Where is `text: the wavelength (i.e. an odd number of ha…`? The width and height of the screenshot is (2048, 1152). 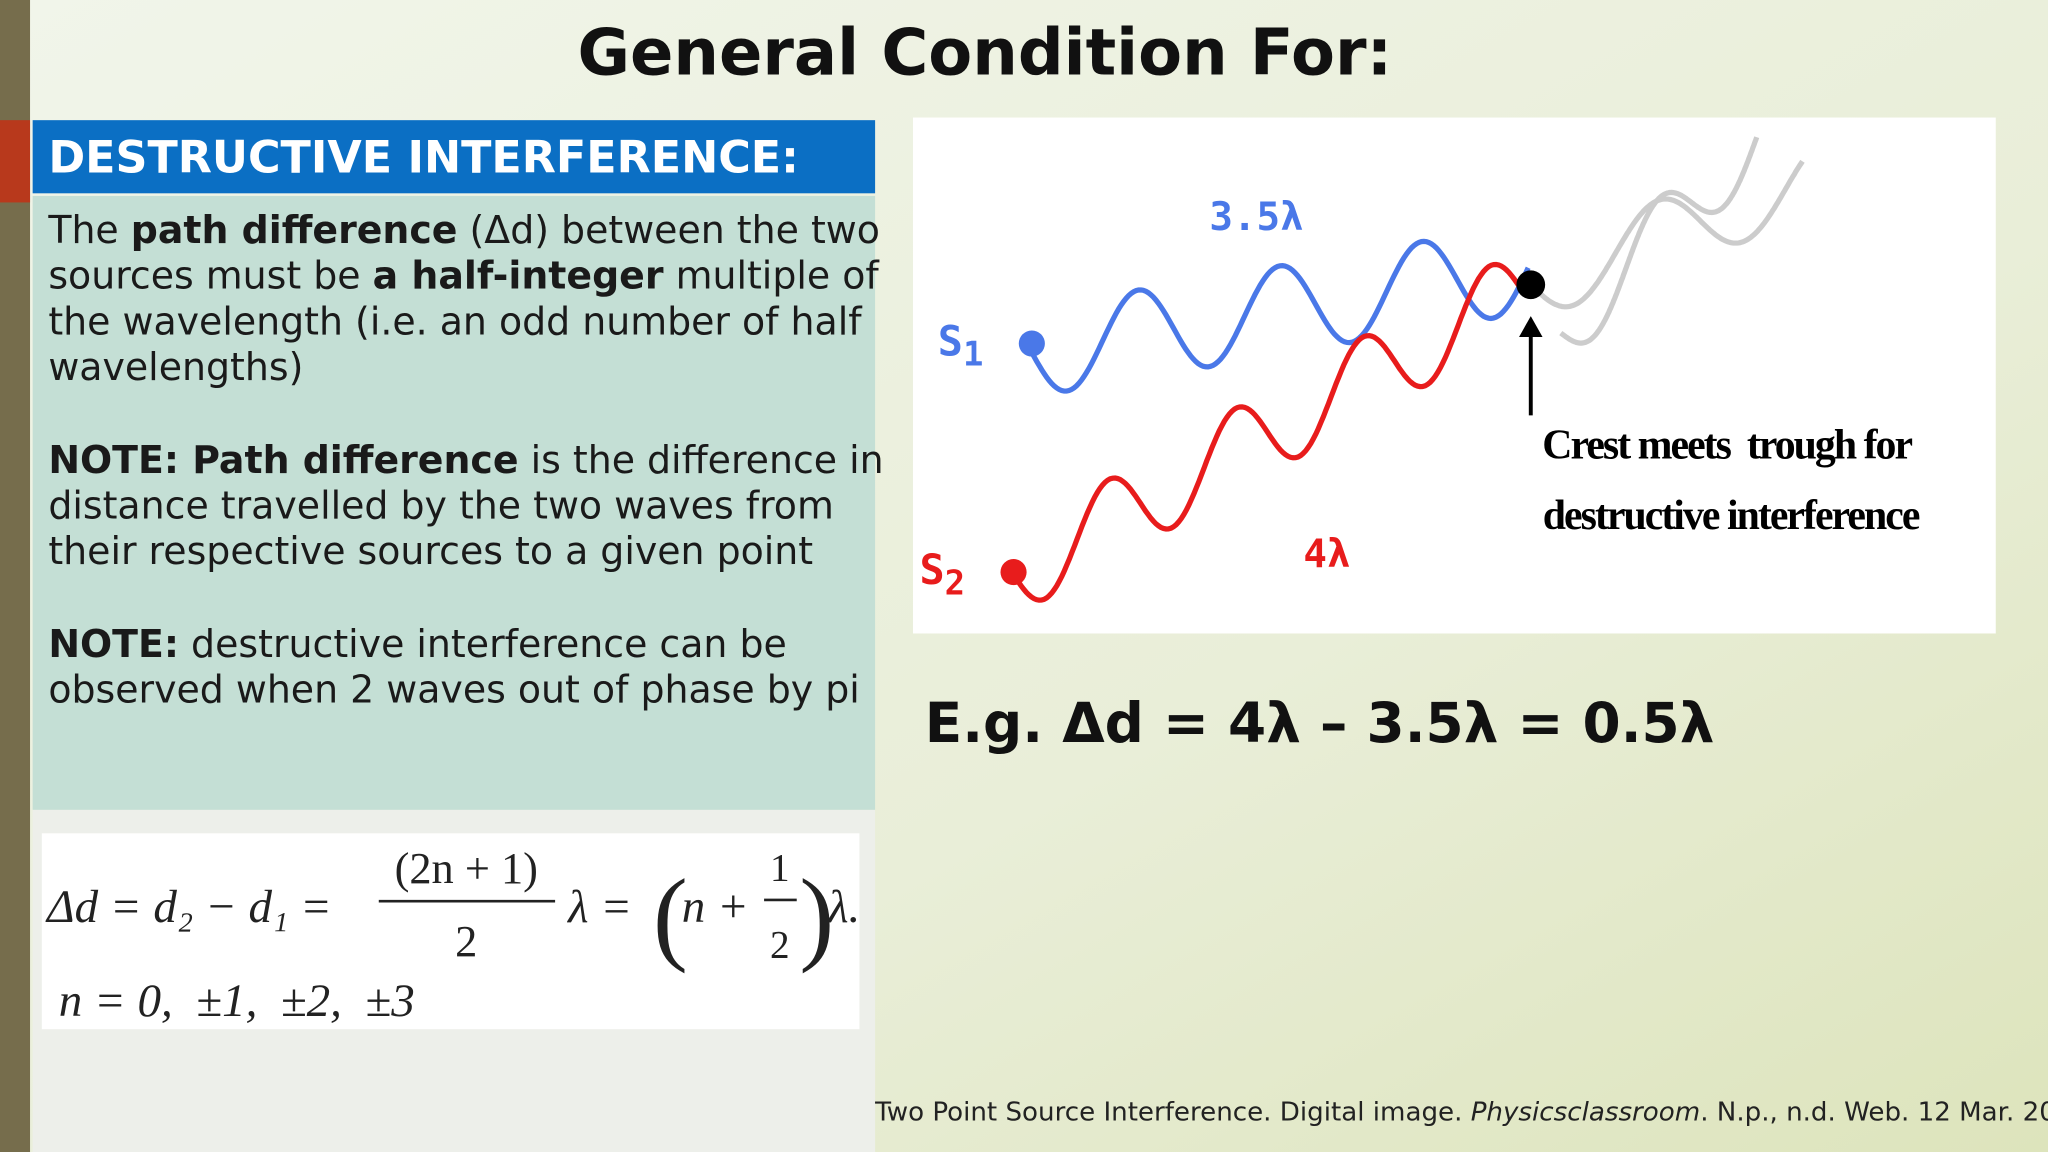
text: the wavelength (i.e. an odd number of ha… is located at coordinates (455, 321).